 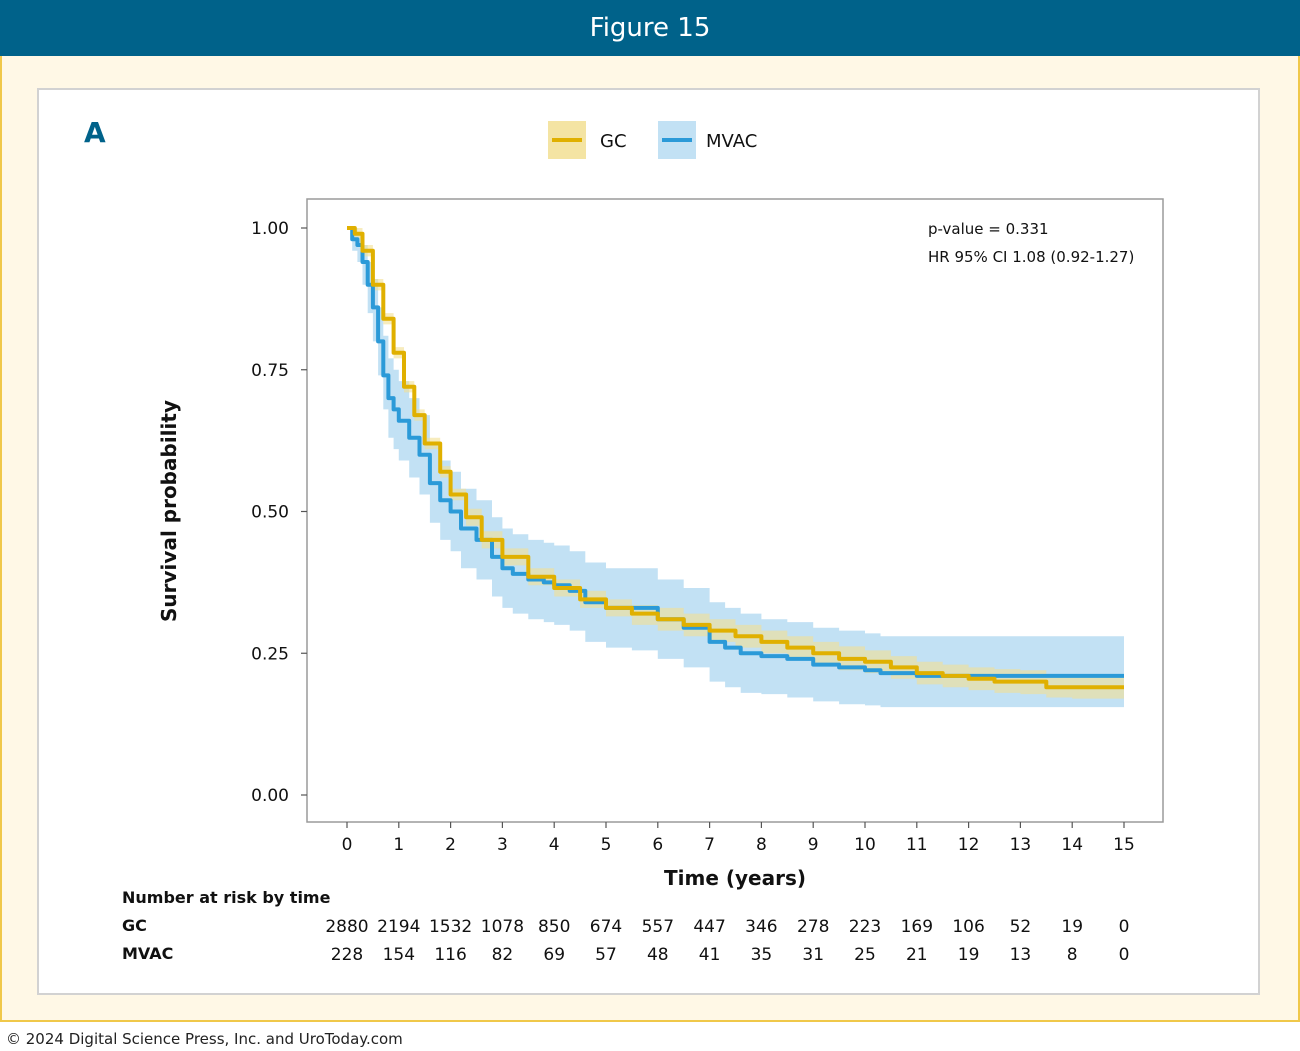 I want to click on x-tick-label: 10, so click(x=865, y=845).